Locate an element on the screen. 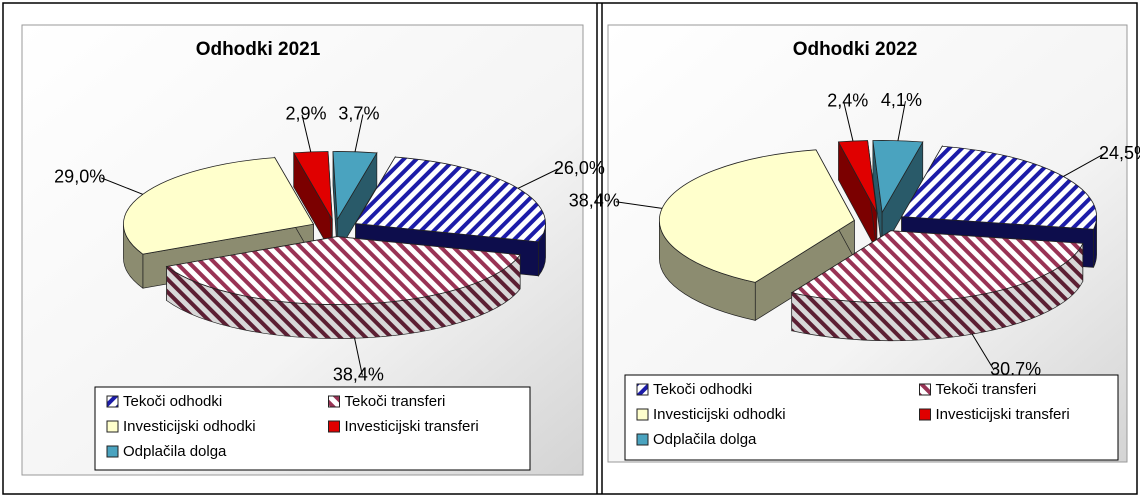 The width and height of the screenshot is (1140, 502). data-label: 26,0% is located at coordinates (579, 168).